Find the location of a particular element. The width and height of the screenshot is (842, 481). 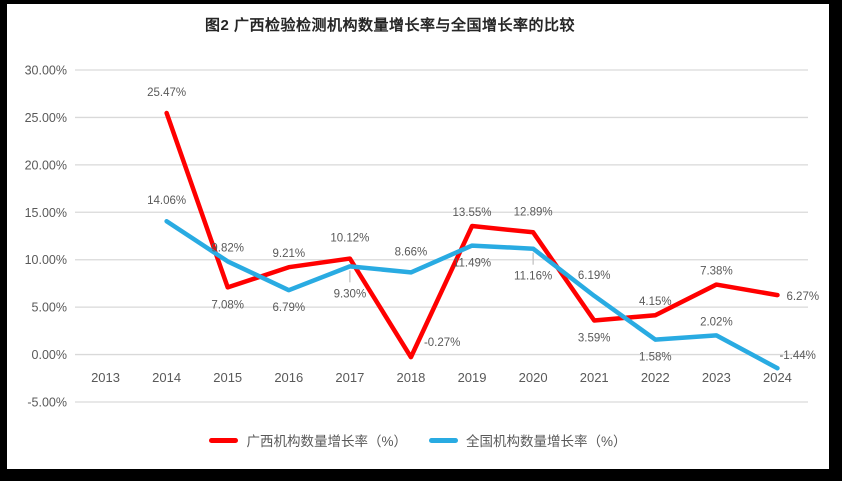

legend-label-guangxi: 广西机构数量增长率（%） is located at coordinates (326, 441).